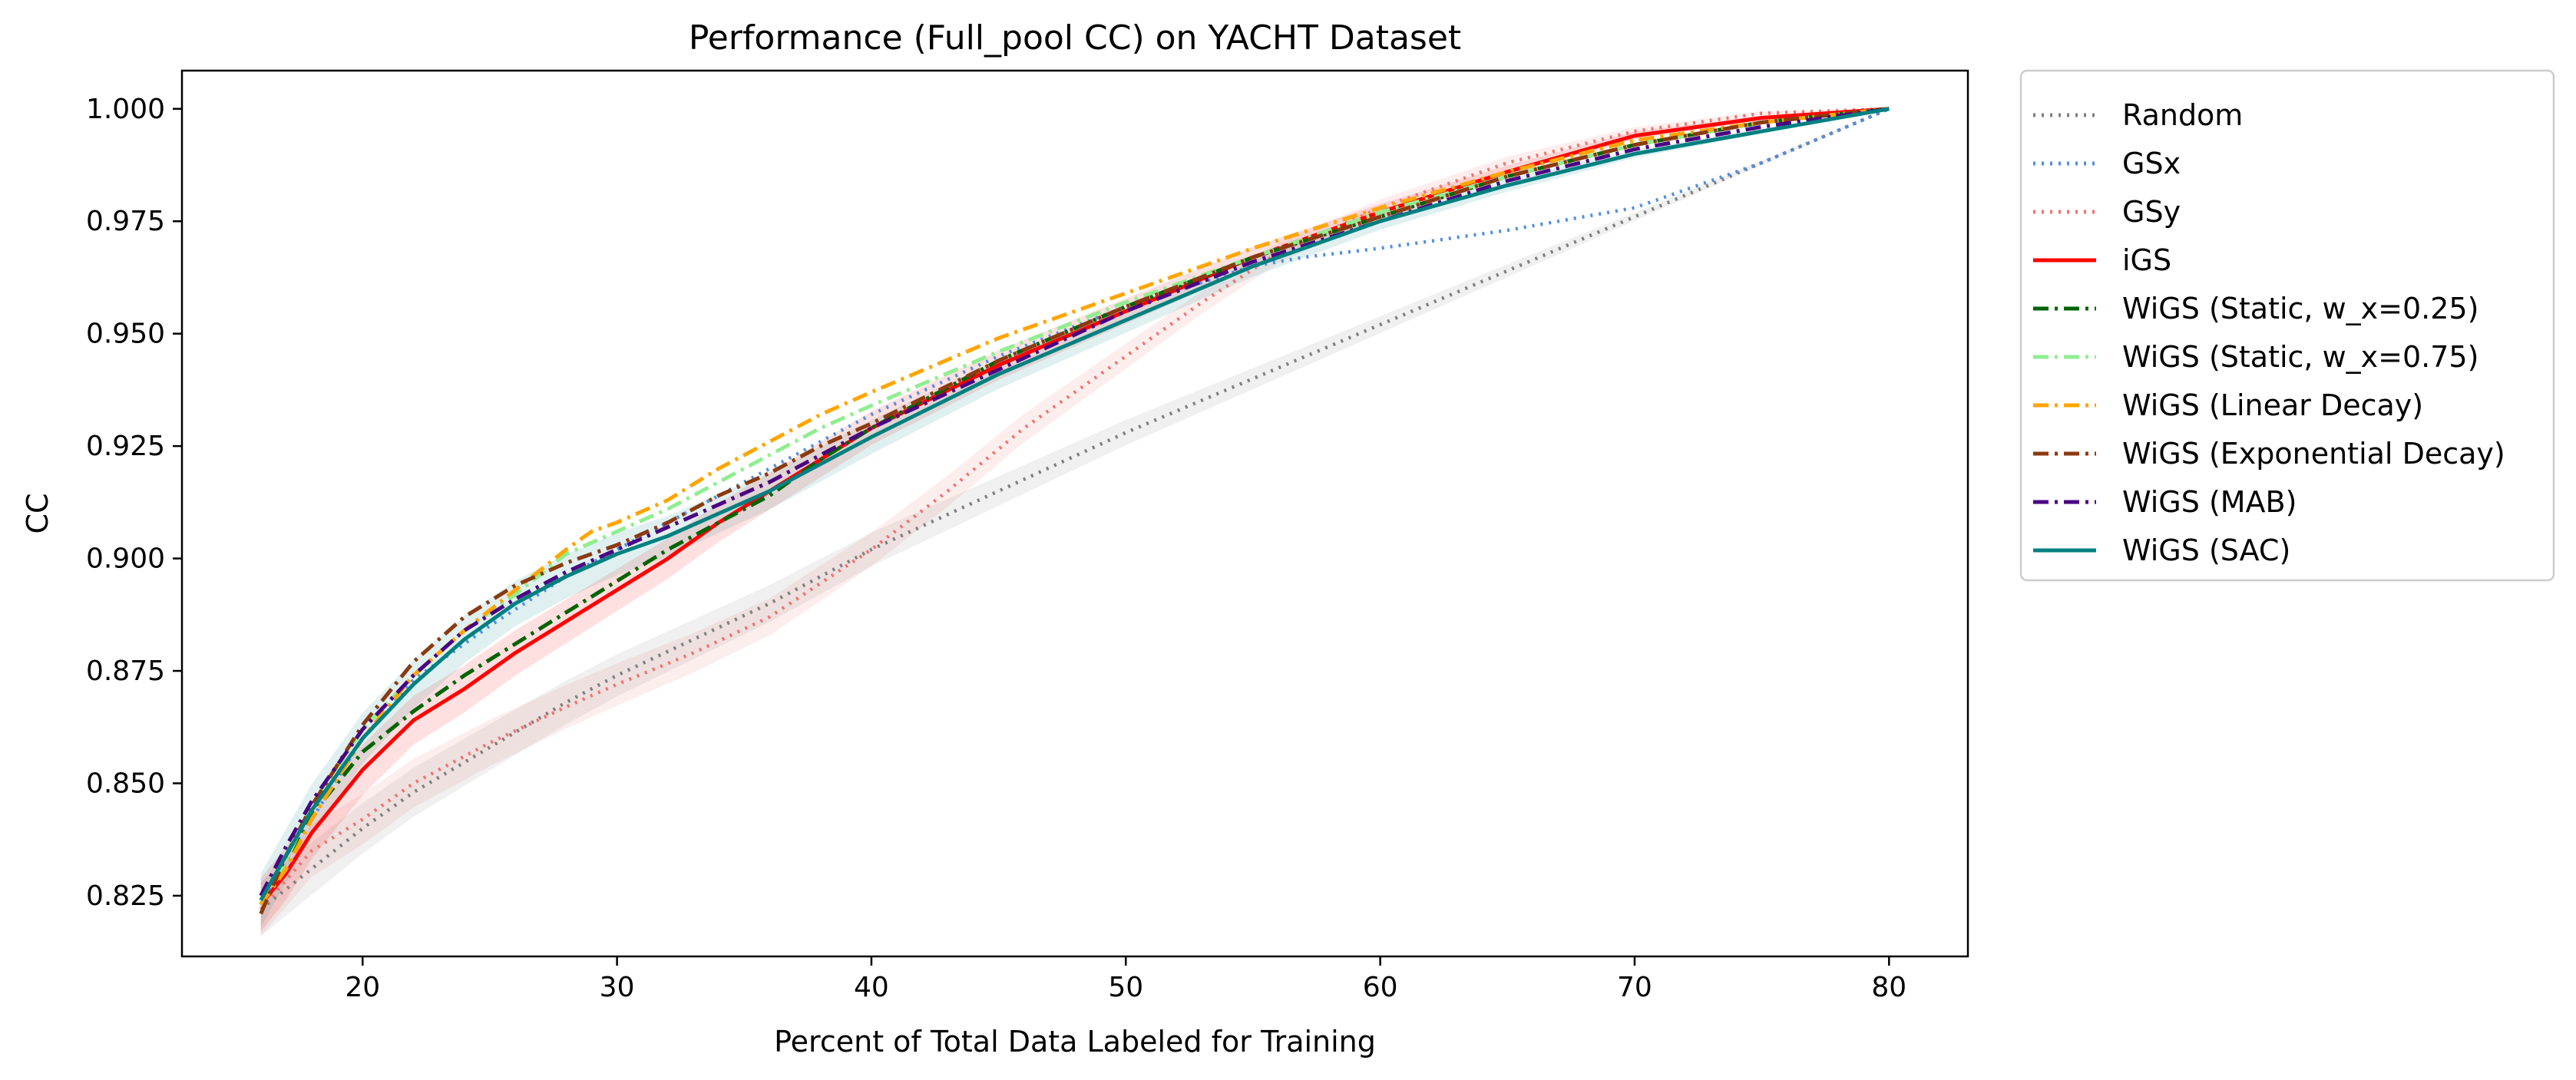 Image resolution: width=2576 pixels, height=1080 pixels. I want to click on legend-label: WiGS (Static, w_x=0.75), so click(2300, 357).